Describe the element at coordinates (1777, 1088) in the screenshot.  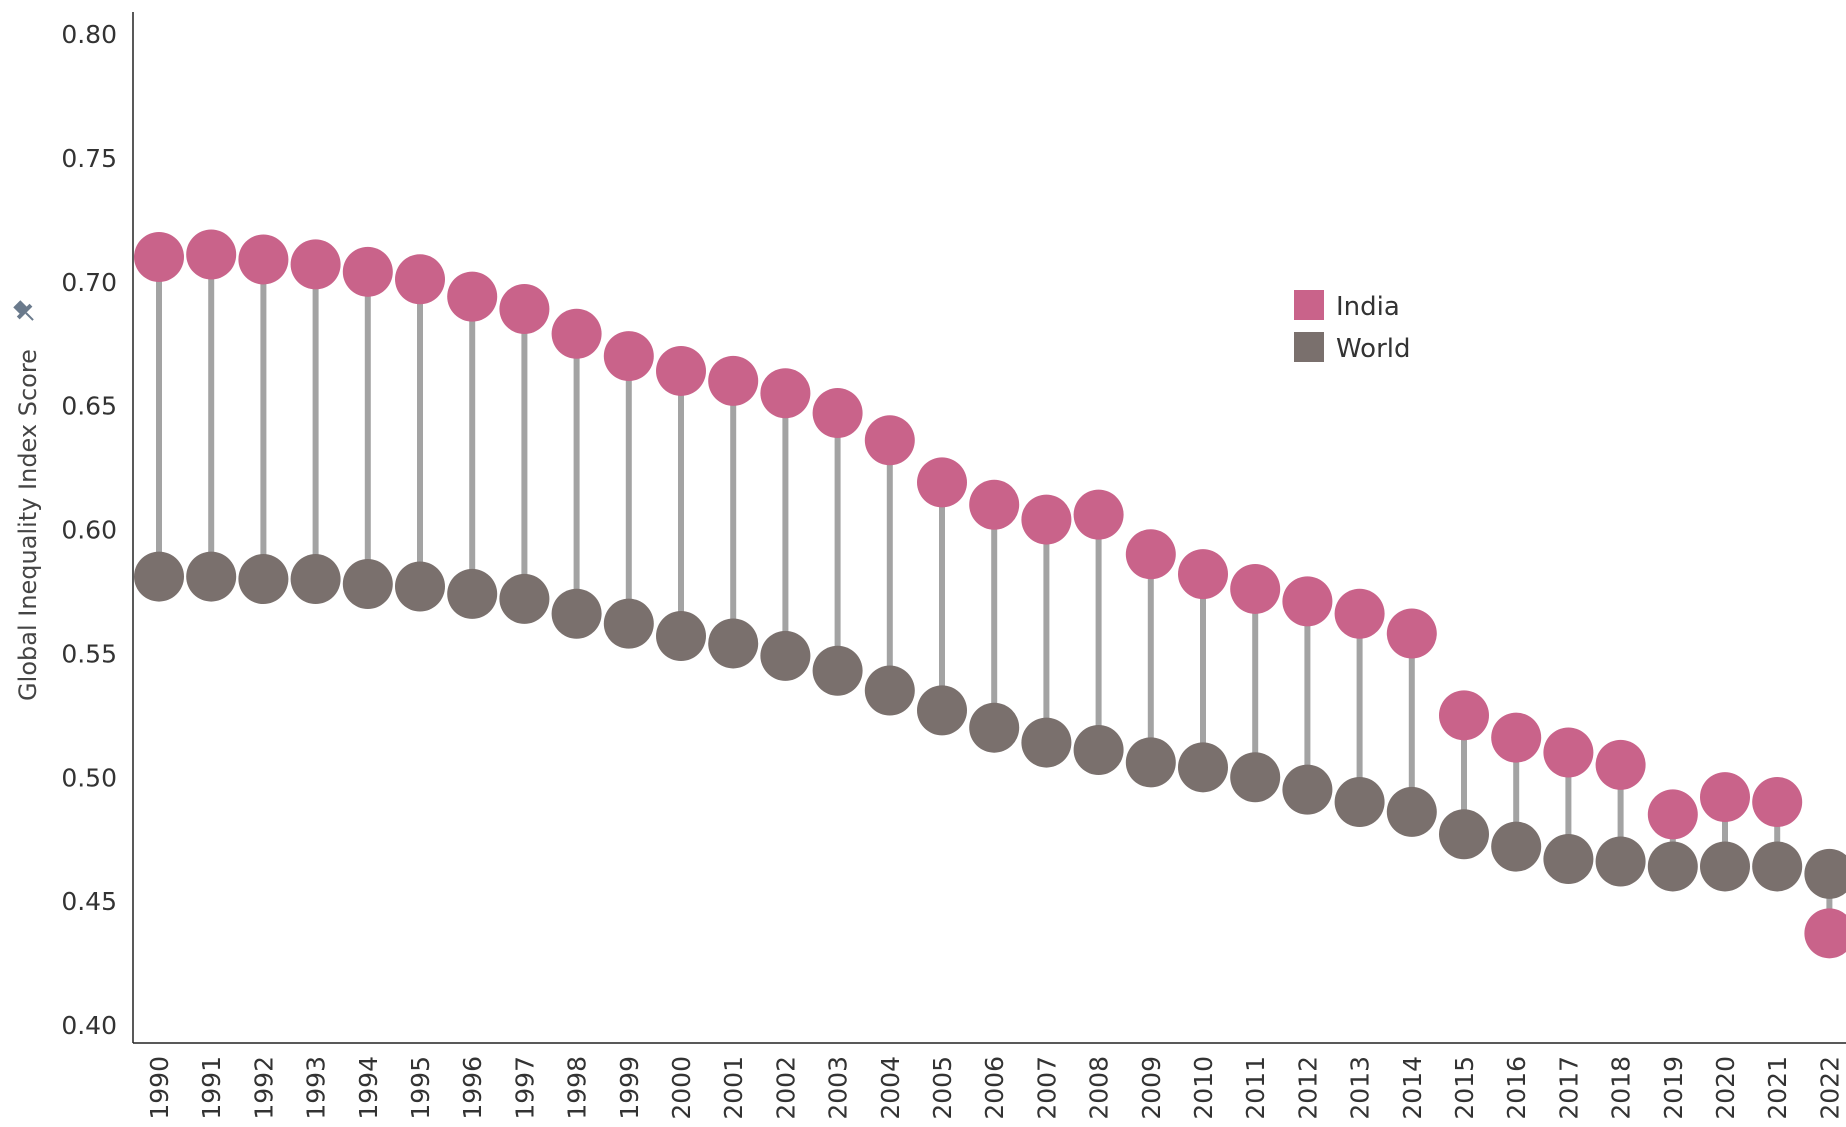
I see `x-tick-label: 2021` at that location.